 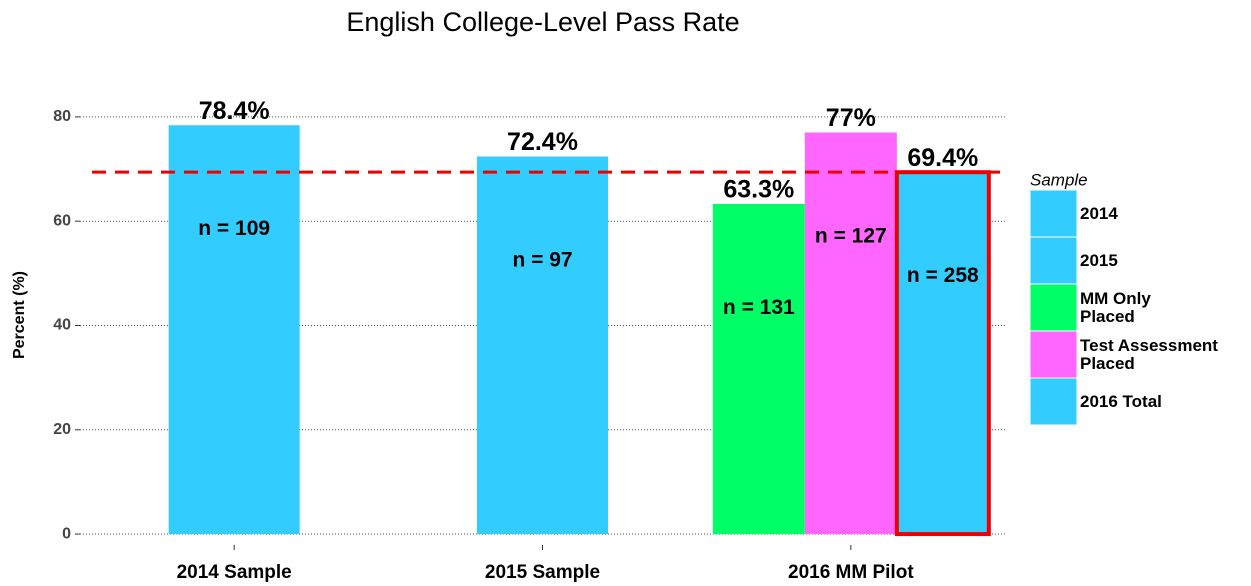 What do you see at coordinates (1059, 179) in the screenshot?
I see `legend-title: Sample` at bounding box center [1059, 179].